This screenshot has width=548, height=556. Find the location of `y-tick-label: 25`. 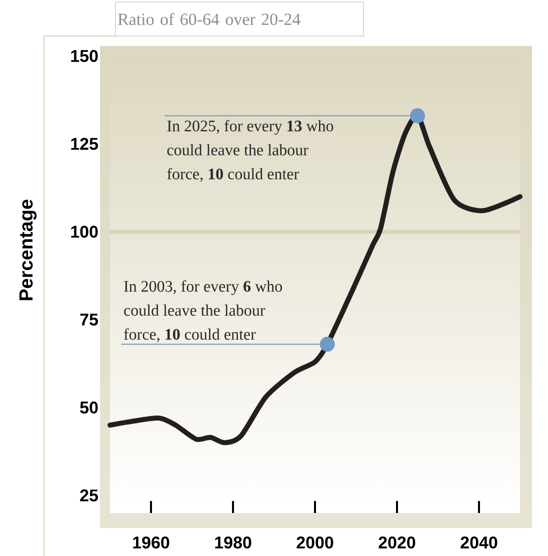

y-tick-label: 25 is located at coordinates (89, 495).